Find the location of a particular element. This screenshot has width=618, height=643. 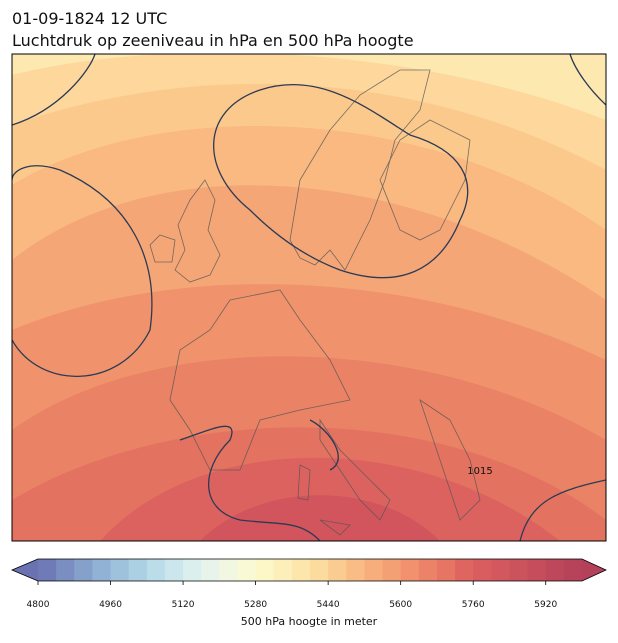

colorbar-tick-label: 5440 is located at coordinates (328, 605).